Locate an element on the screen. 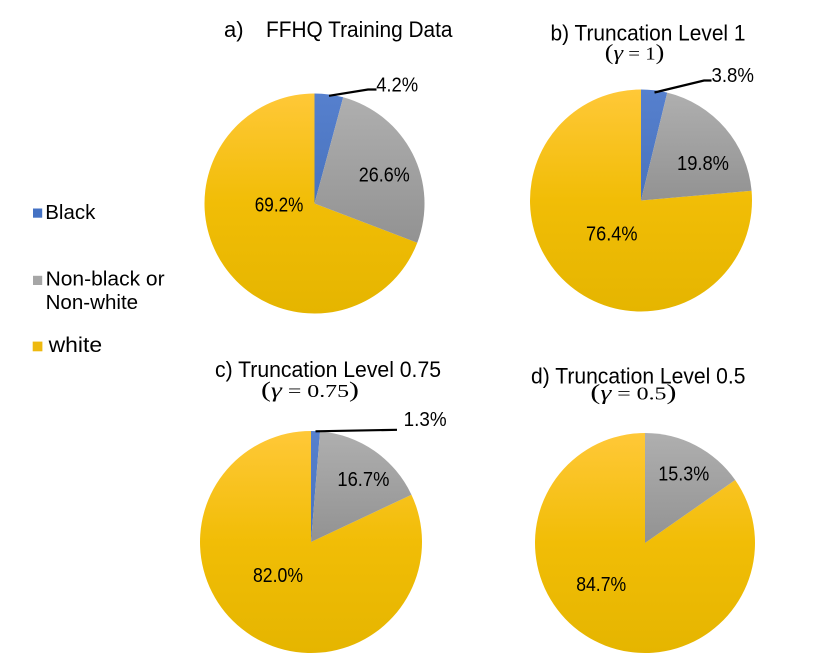 The height and width of the screenshot is (666, 829). svg-text: 19.8% is located at coordinates (703, 164).